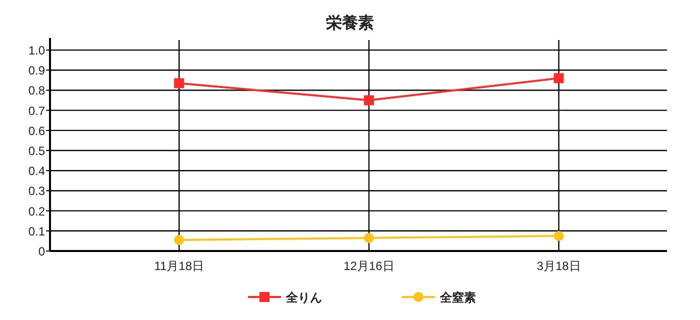  I want to click on y-tick-label: 0.7, so click(37, 111).